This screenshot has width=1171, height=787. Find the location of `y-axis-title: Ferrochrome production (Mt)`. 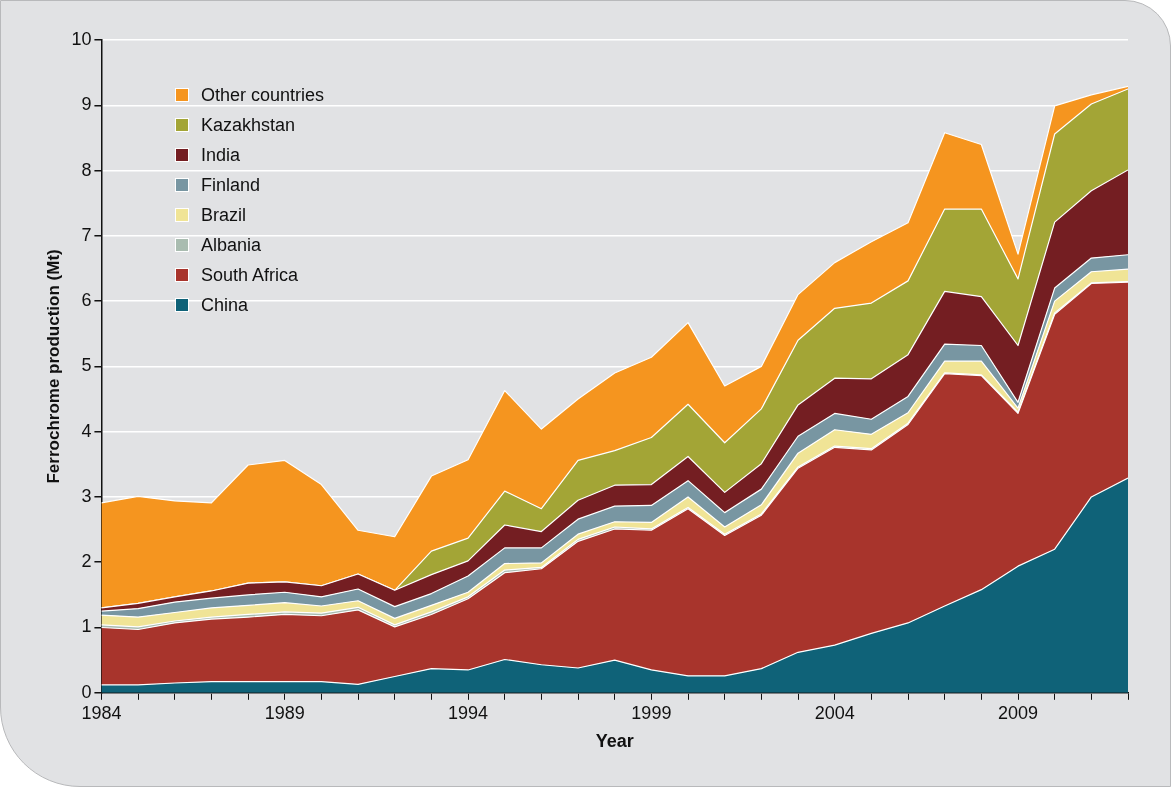

y-axis-title: Ferrochrome production (Mt) is located at coordinates (53, 366).